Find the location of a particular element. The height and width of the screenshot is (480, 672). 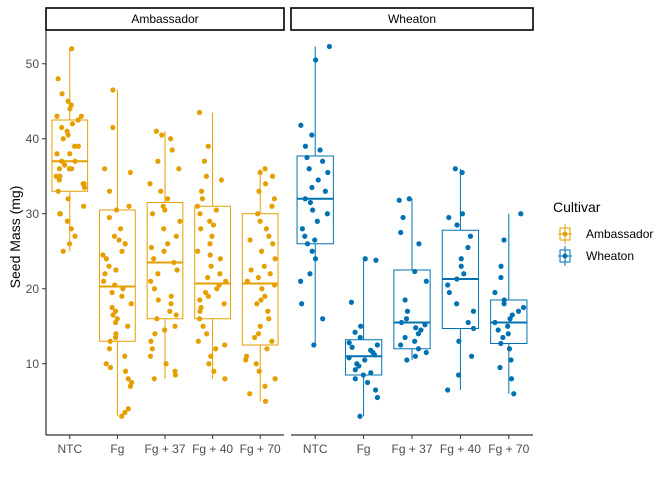

x-tick-label: Fg + 37 is located at coordinates (164, 449).